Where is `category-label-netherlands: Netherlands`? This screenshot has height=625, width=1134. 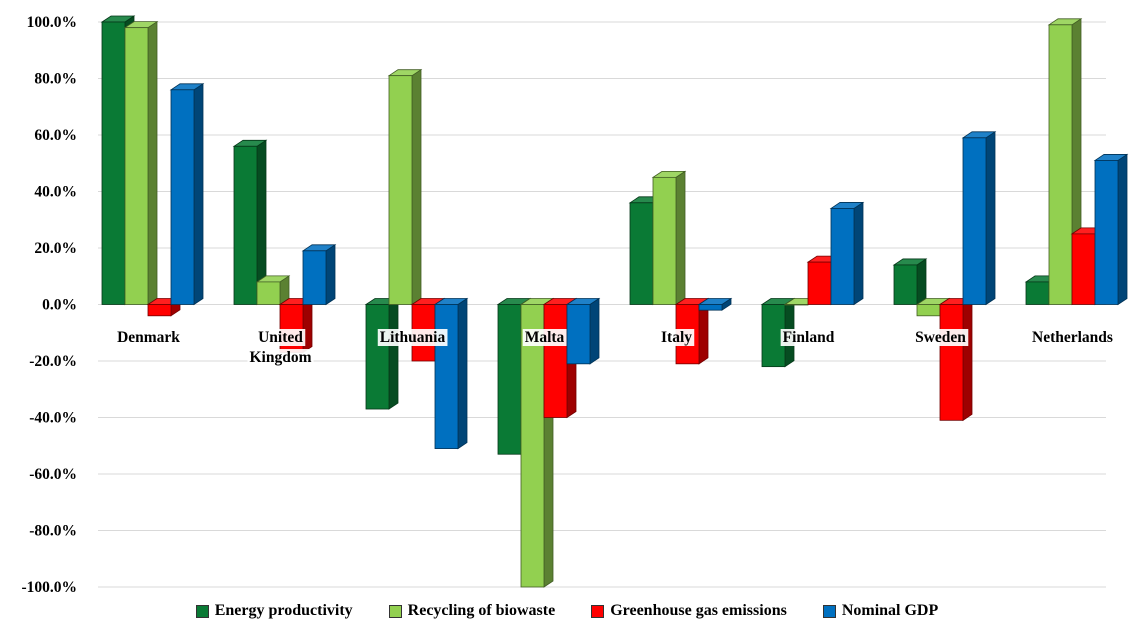 category-label-netherlands: Netherlands is located at coordinates (1072, 337).